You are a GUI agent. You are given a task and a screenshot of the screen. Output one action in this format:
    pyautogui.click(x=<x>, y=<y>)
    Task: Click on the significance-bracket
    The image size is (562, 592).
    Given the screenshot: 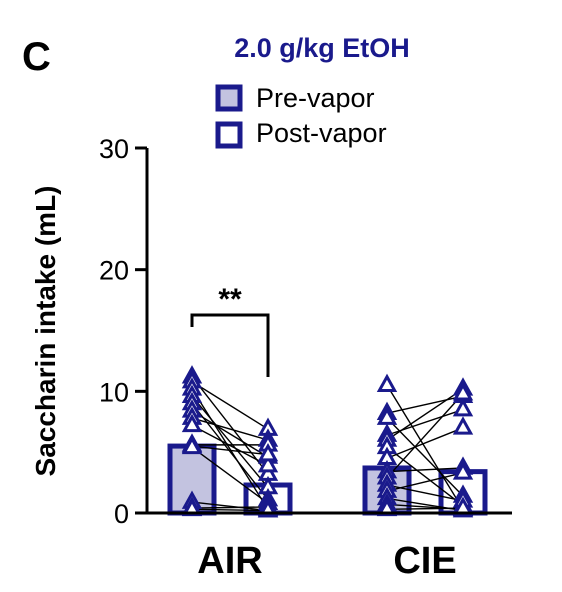 What is the action you would take?
    pyautogui.click(x=230, y=345)
    